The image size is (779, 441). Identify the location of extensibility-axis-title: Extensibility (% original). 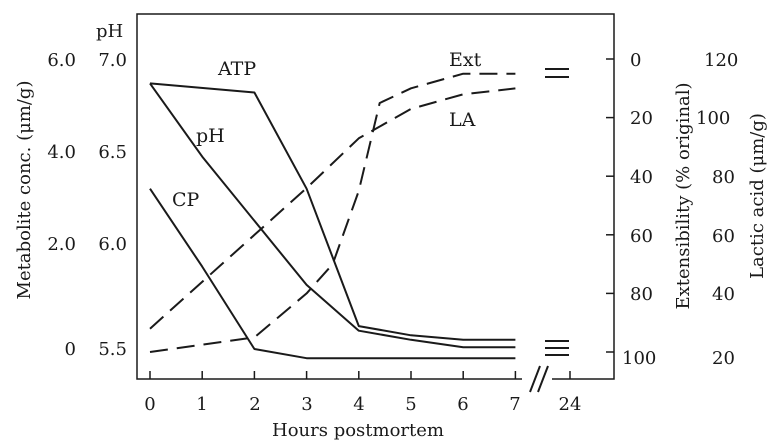
(683, 195).